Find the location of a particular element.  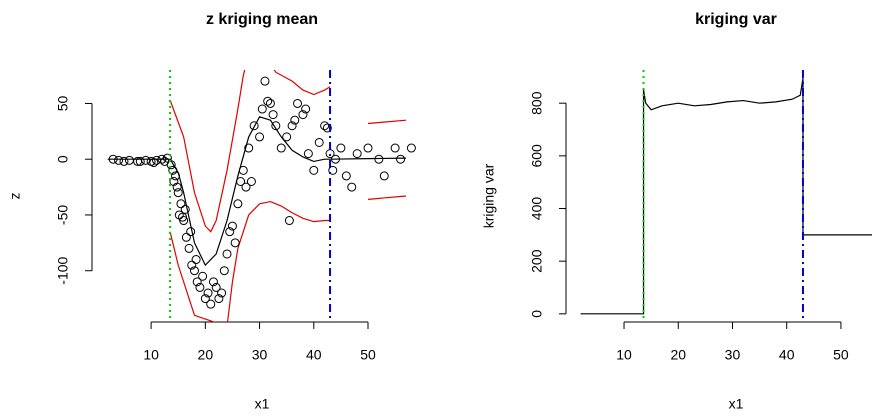

chart-title: z kriging mean is located at coordinates (262, 19).